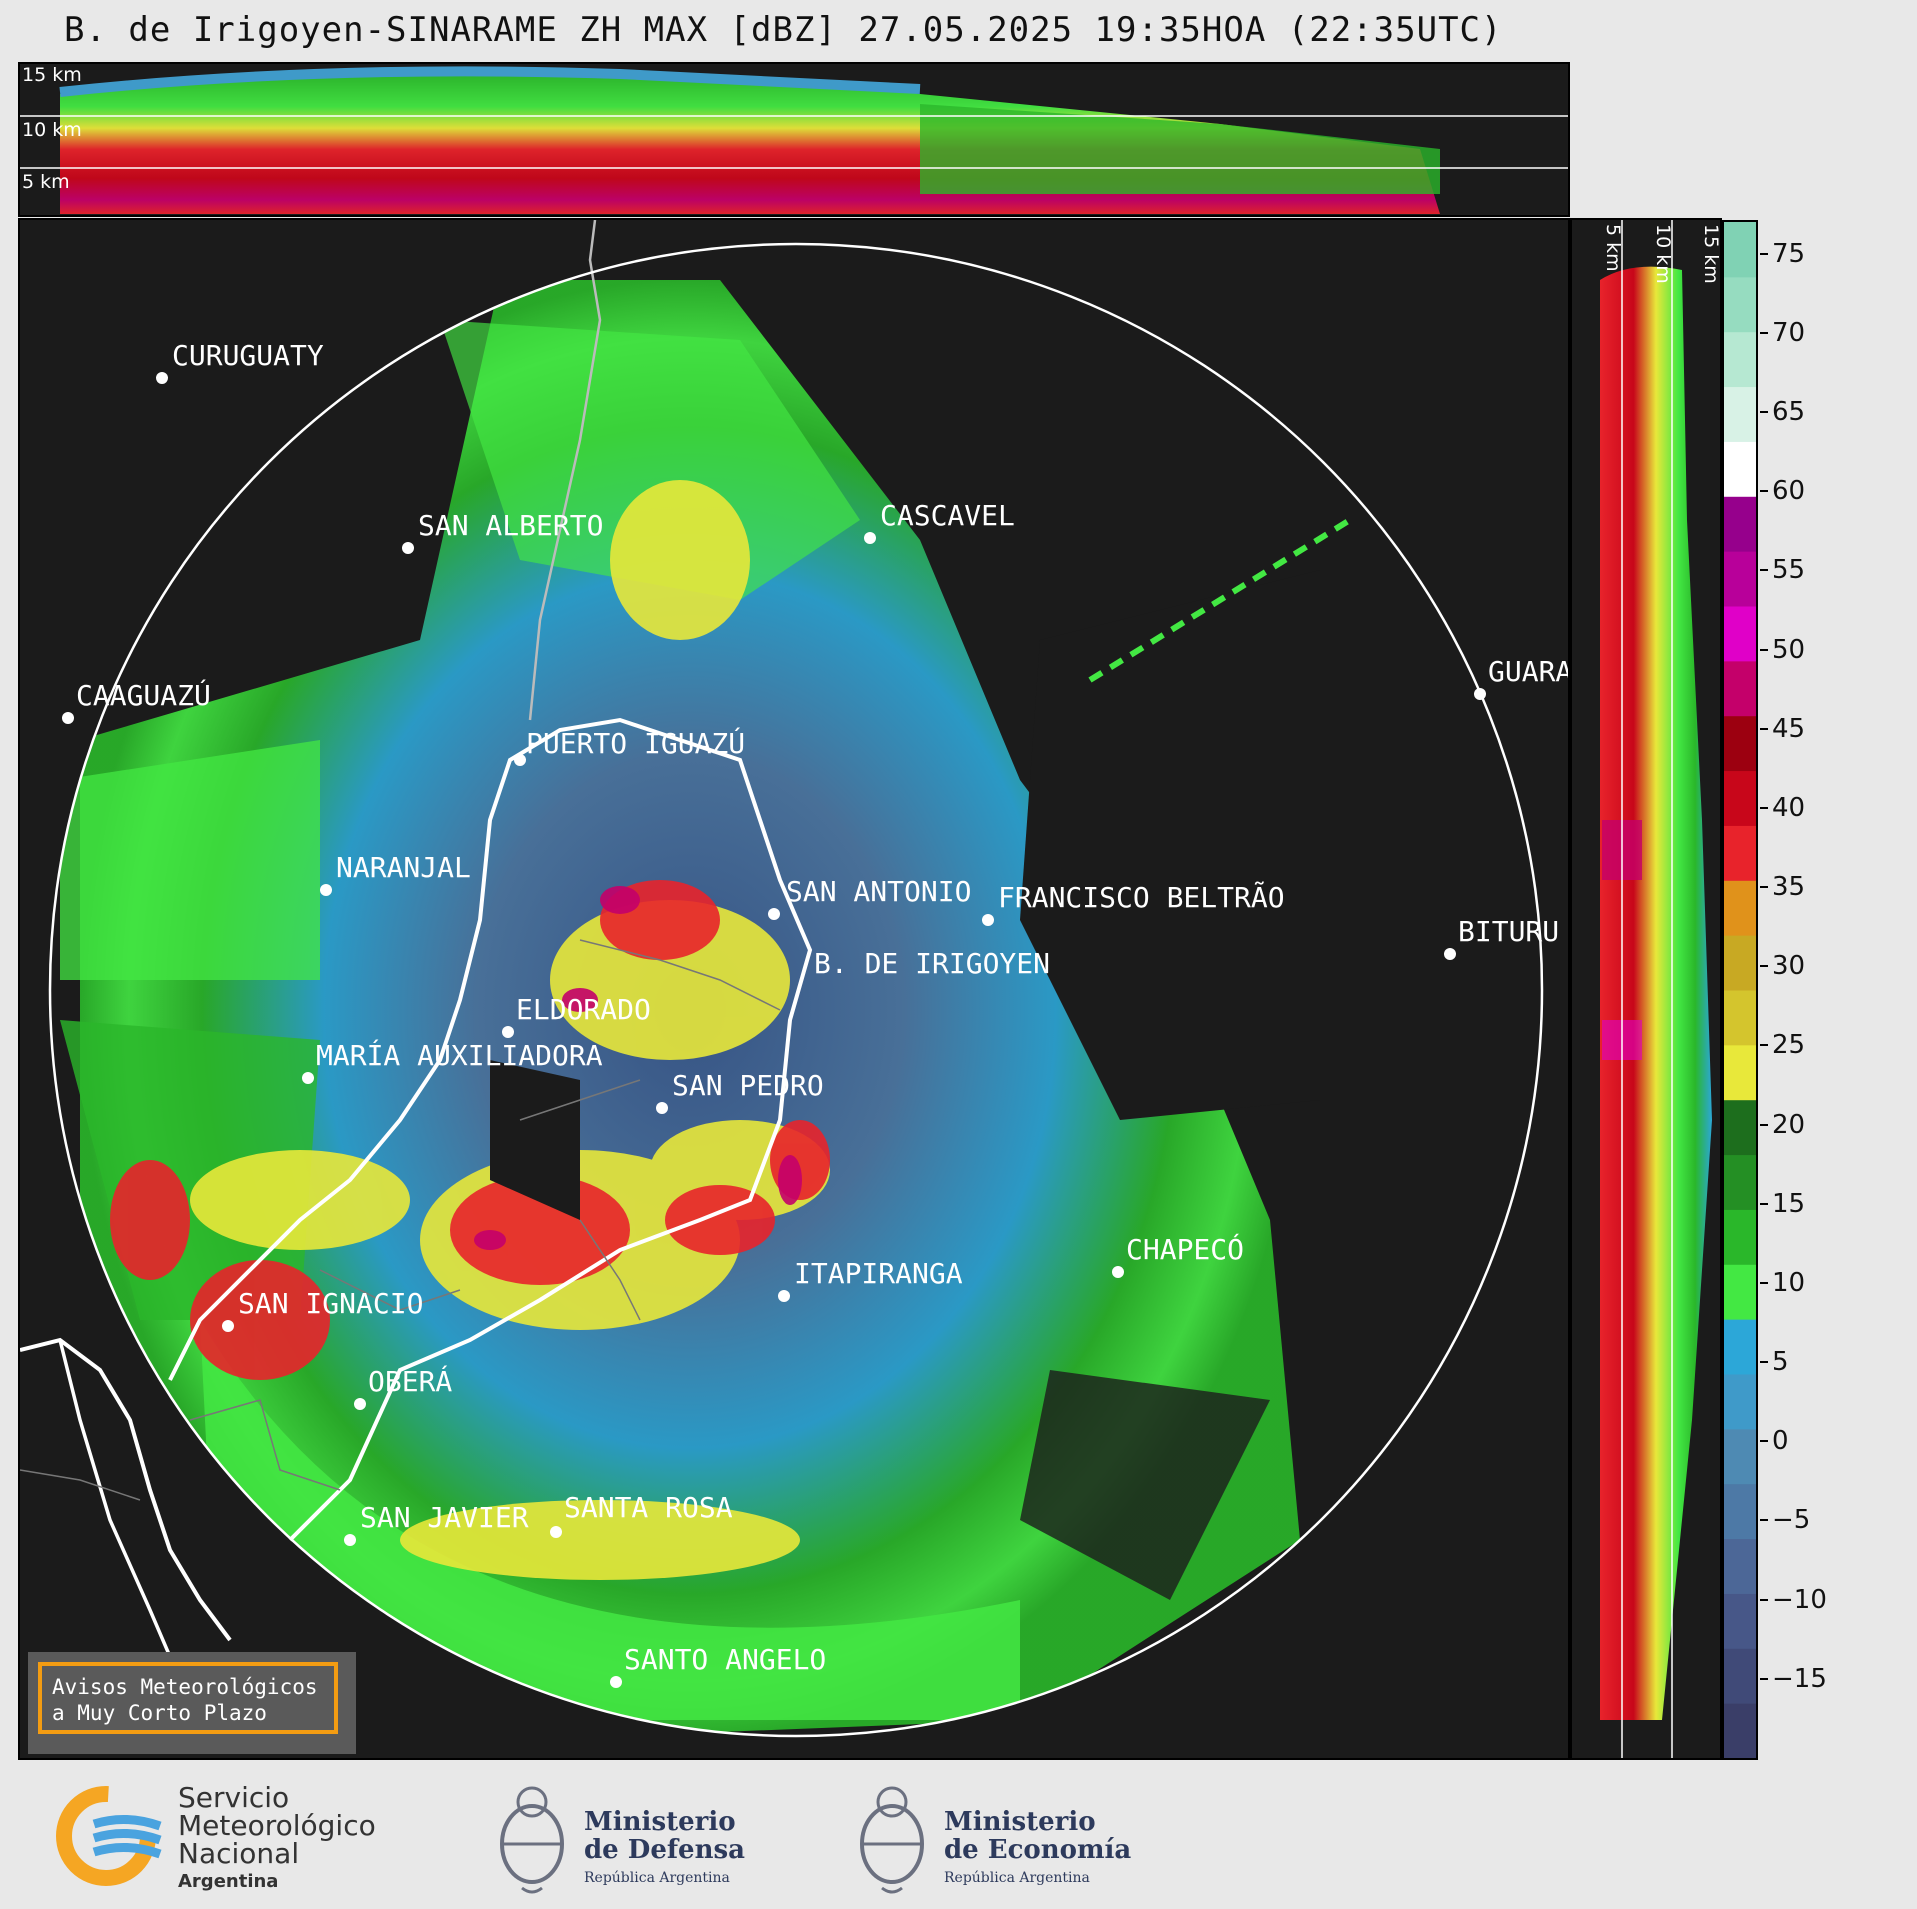 The height and width of the screenshot is (1909, 1917). What do you see at coordinates (1663, 254) in the screenshot?
I see `right-alt-label-10: 10 km` at bounding box center [1663, 254].